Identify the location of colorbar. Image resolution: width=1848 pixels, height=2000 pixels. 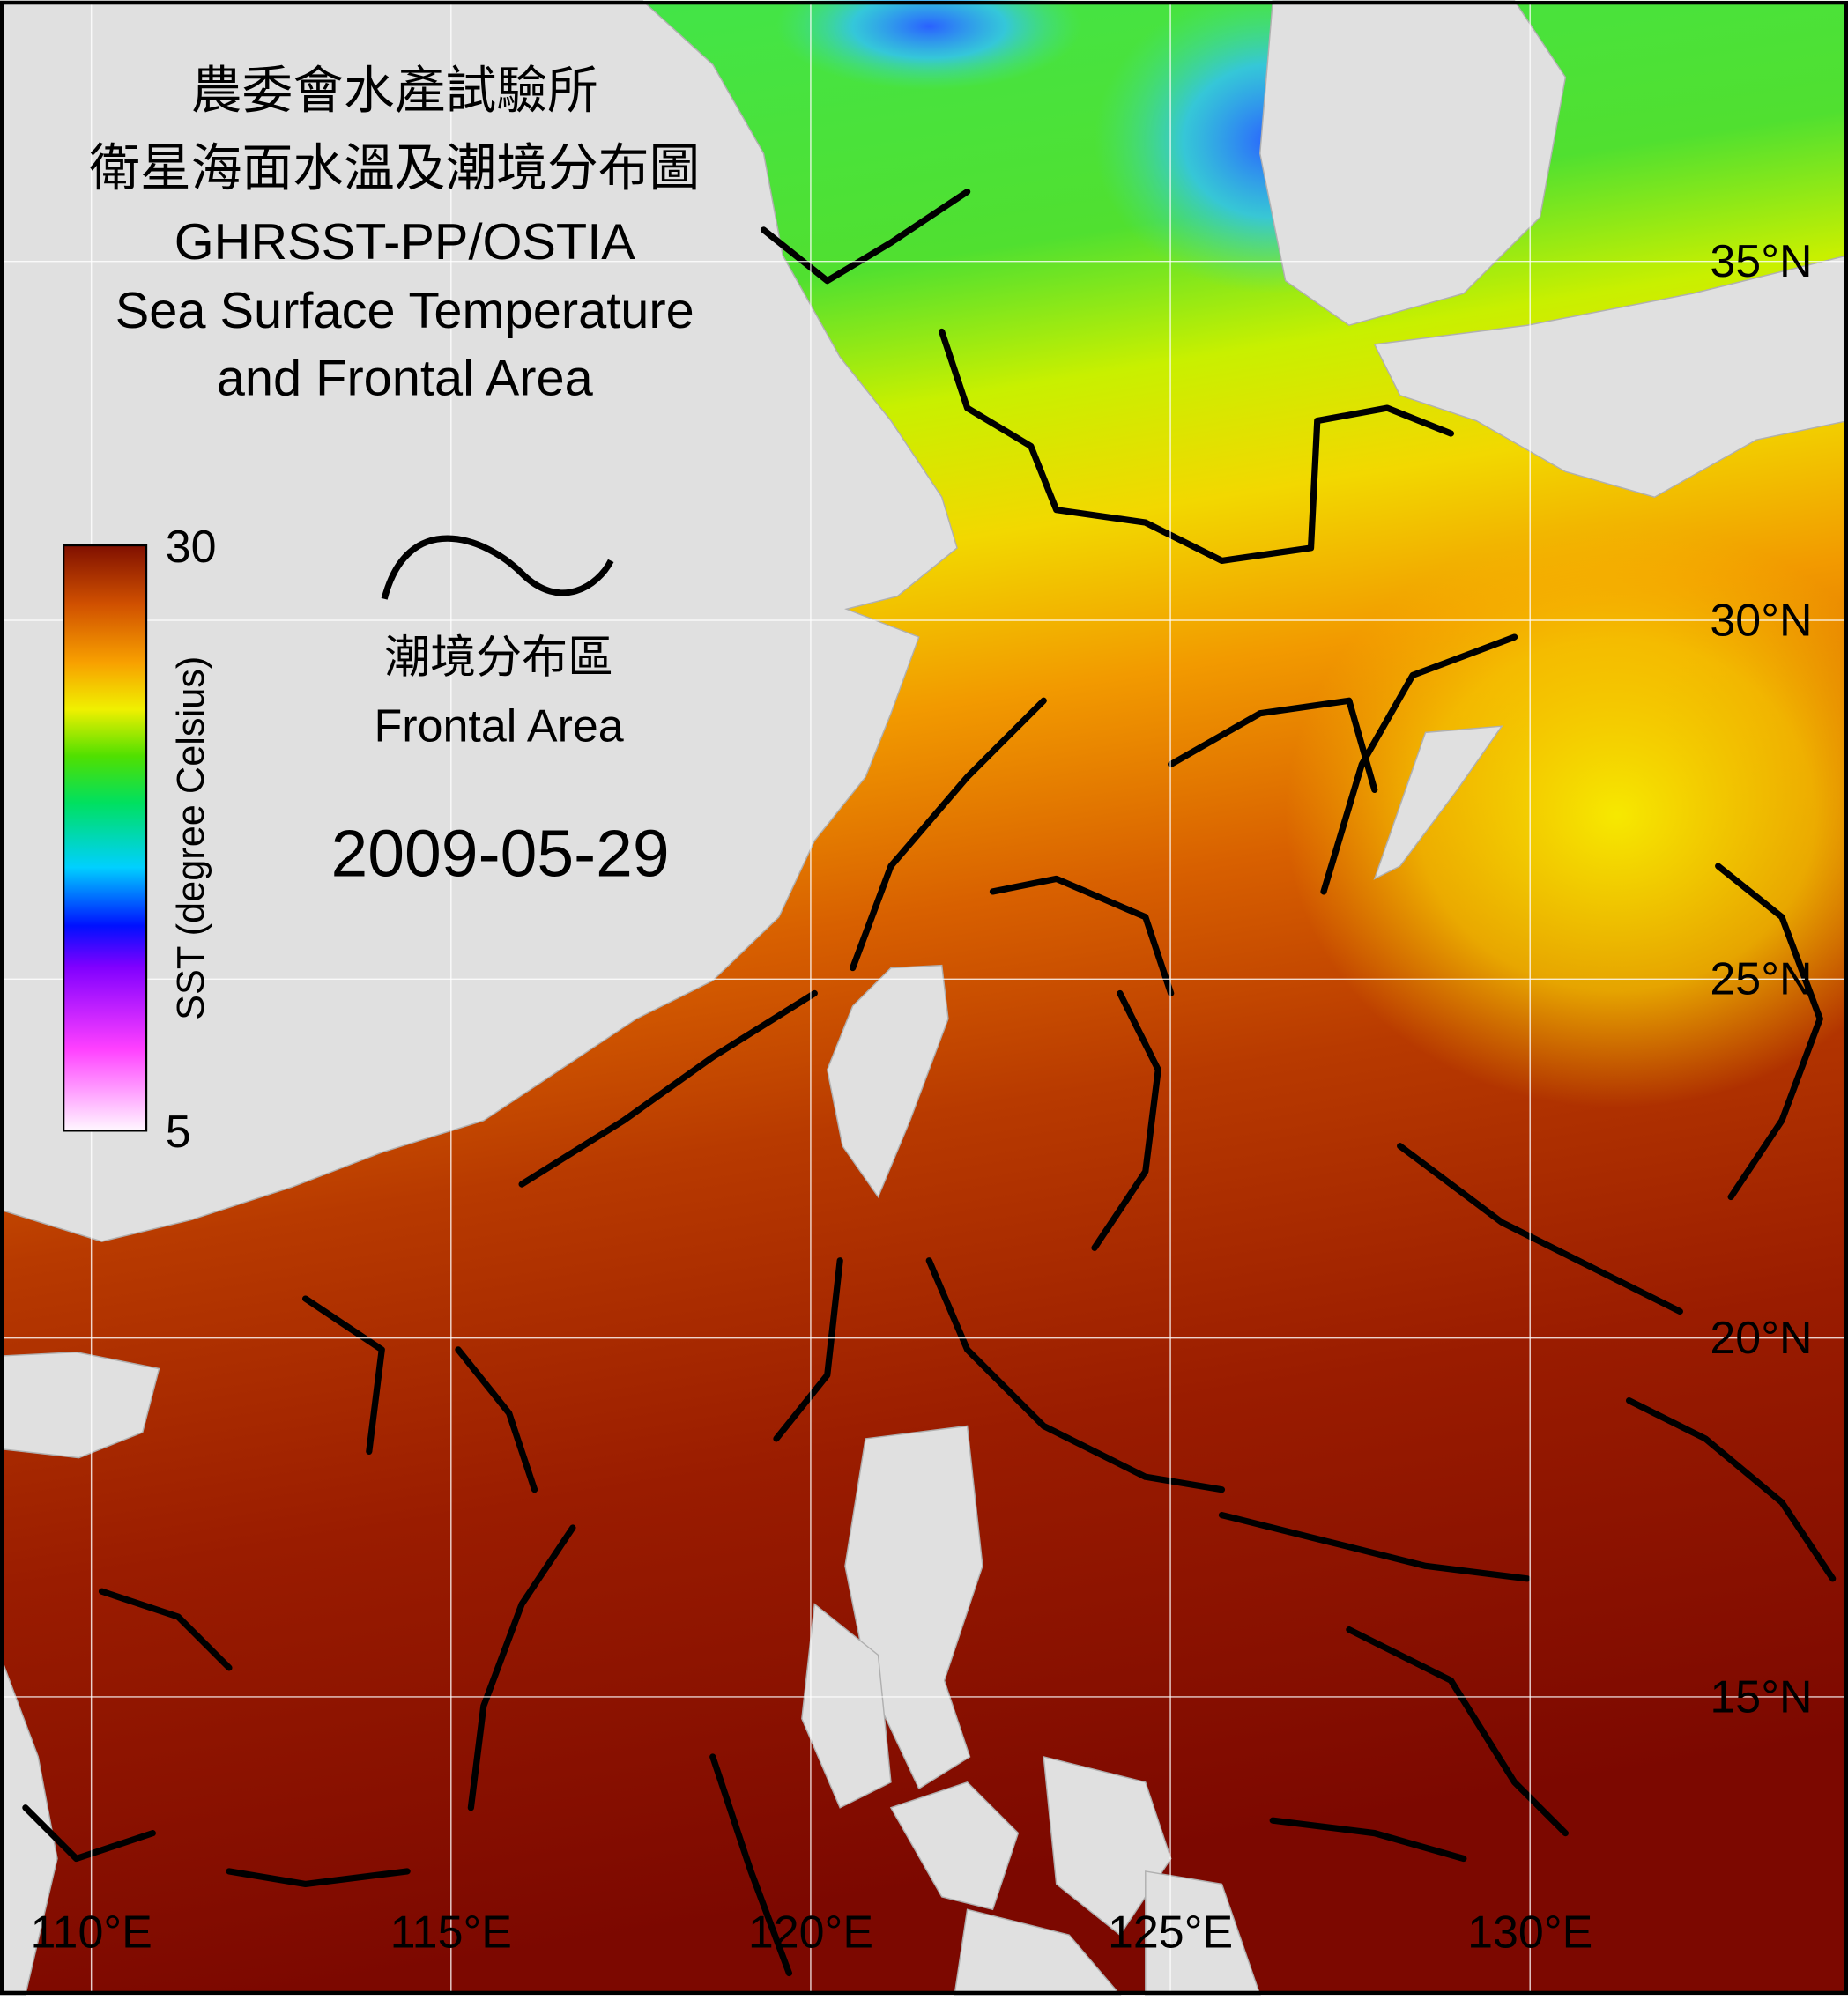
(105, 838).